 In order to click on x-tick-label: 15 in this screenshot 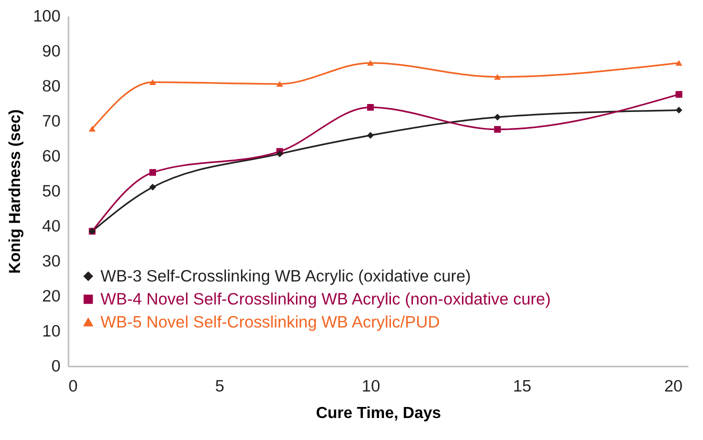, I will do `click(522, 387)`.